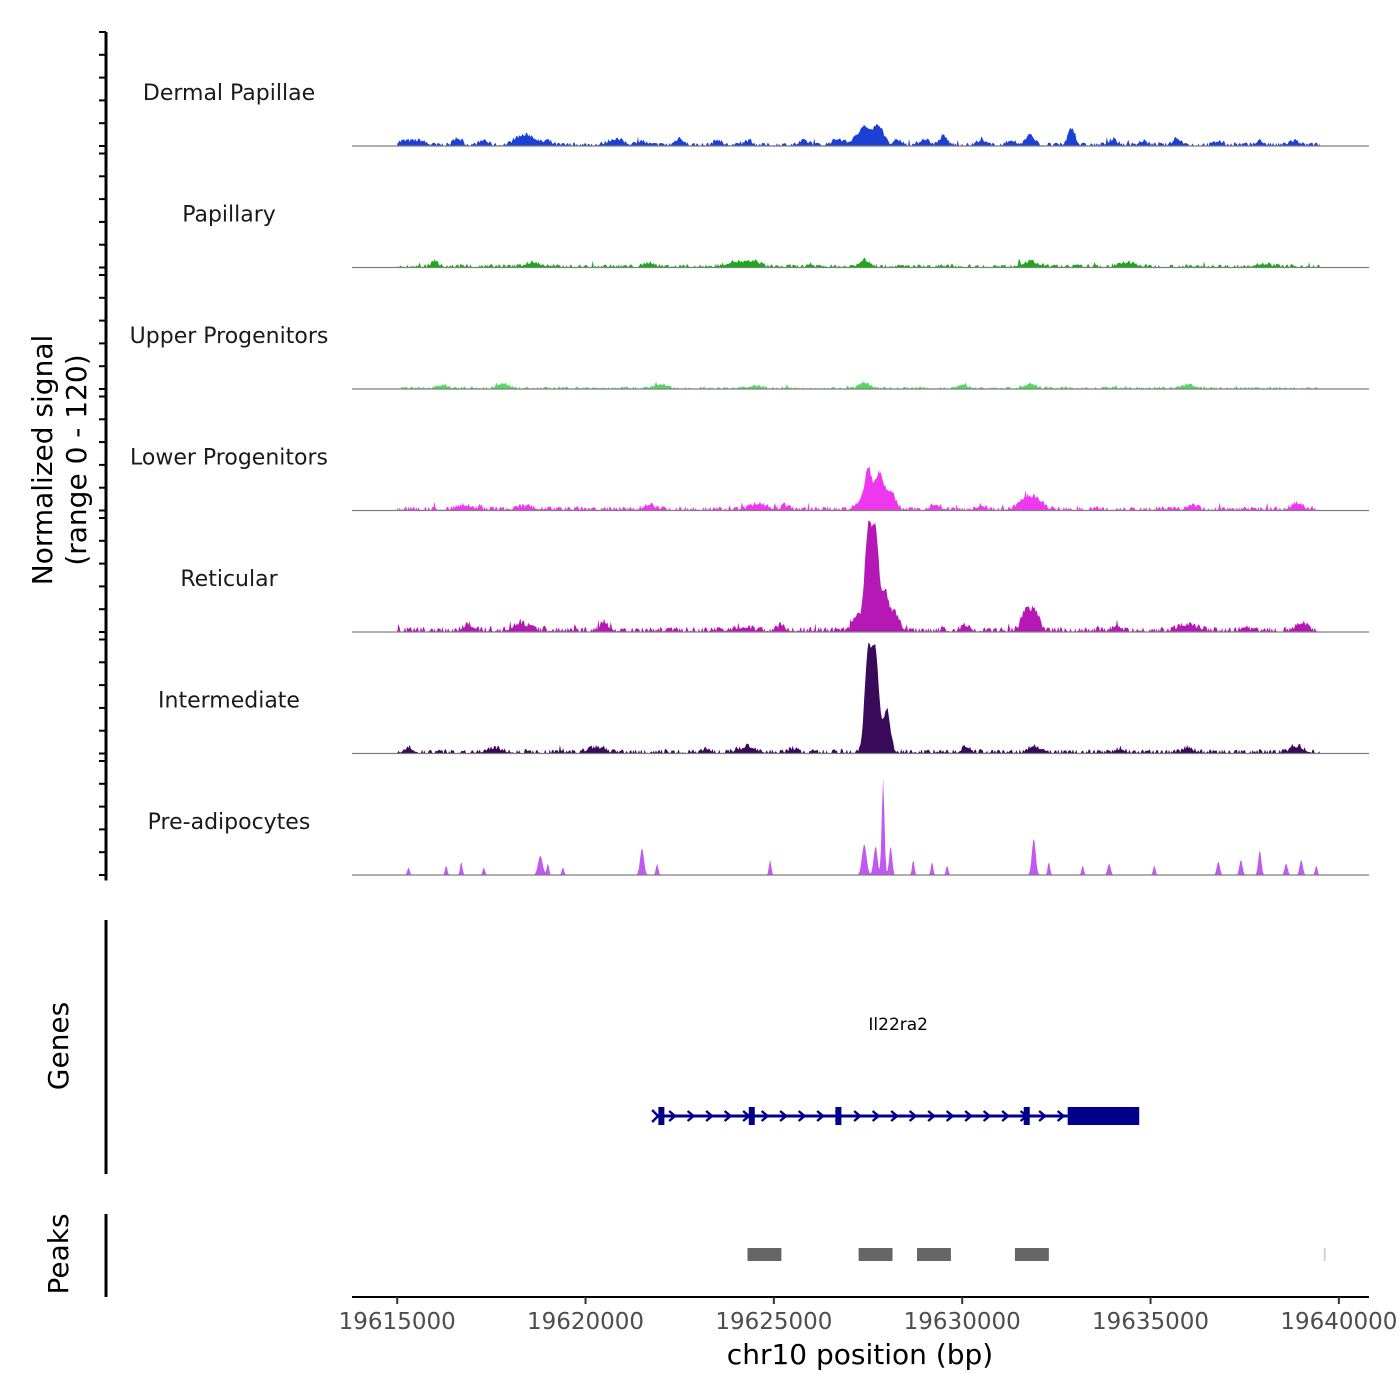  Describe the element at coordinates (775, 236) in the screenshot. I see `track-papillary: Papillary` at that location.